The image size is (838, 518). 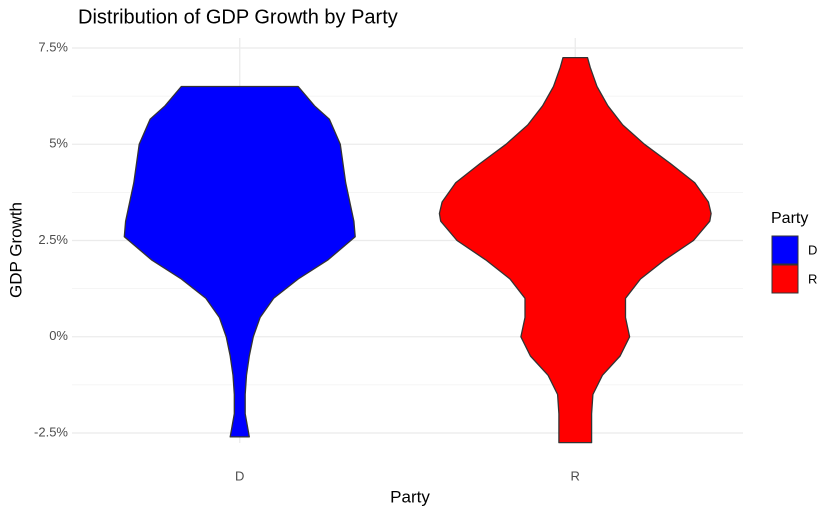 I want to click on y-tick-label: 2.5%, so click(x=53, y=239).